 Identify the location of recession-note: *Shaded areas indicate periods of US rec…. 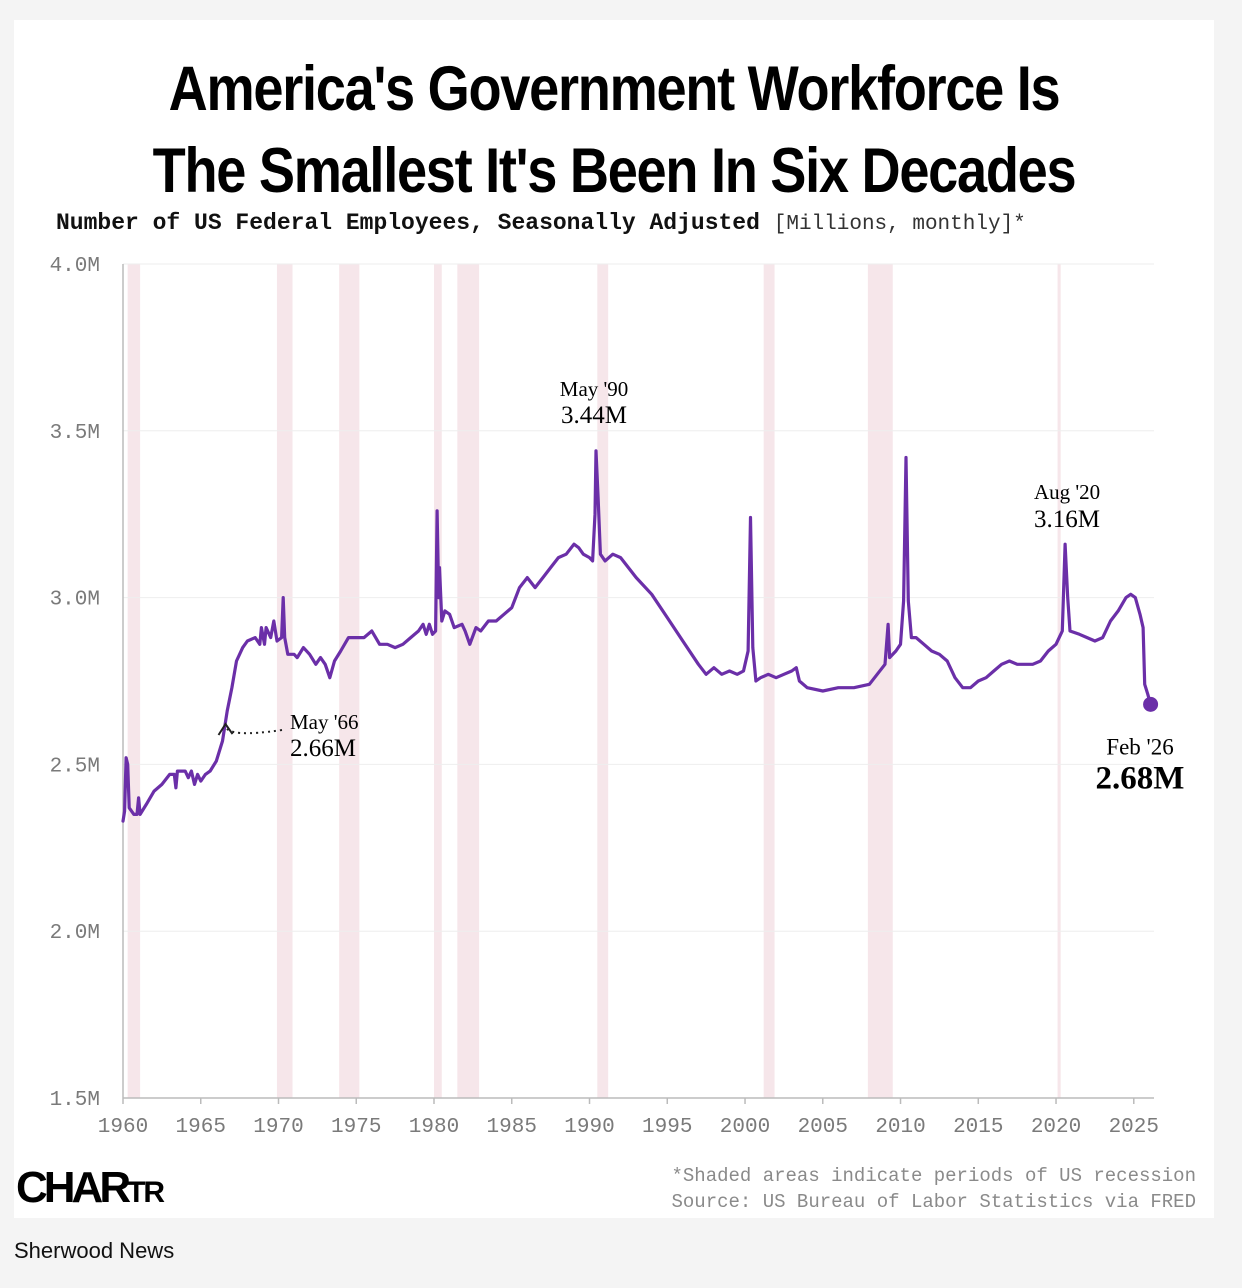
(934, 1176).